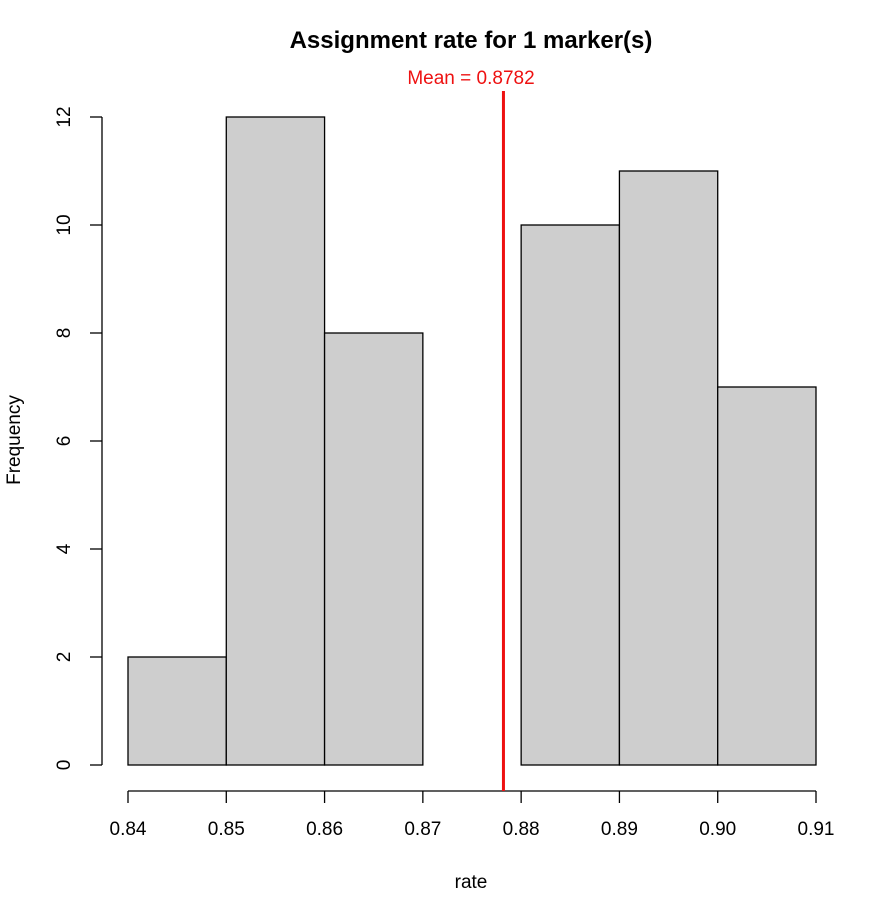 This screenshot has width=870, height=899. Describe the element at coordinates (64, 224) in the screenshot. I see `y-tick-label: 10` at that location.